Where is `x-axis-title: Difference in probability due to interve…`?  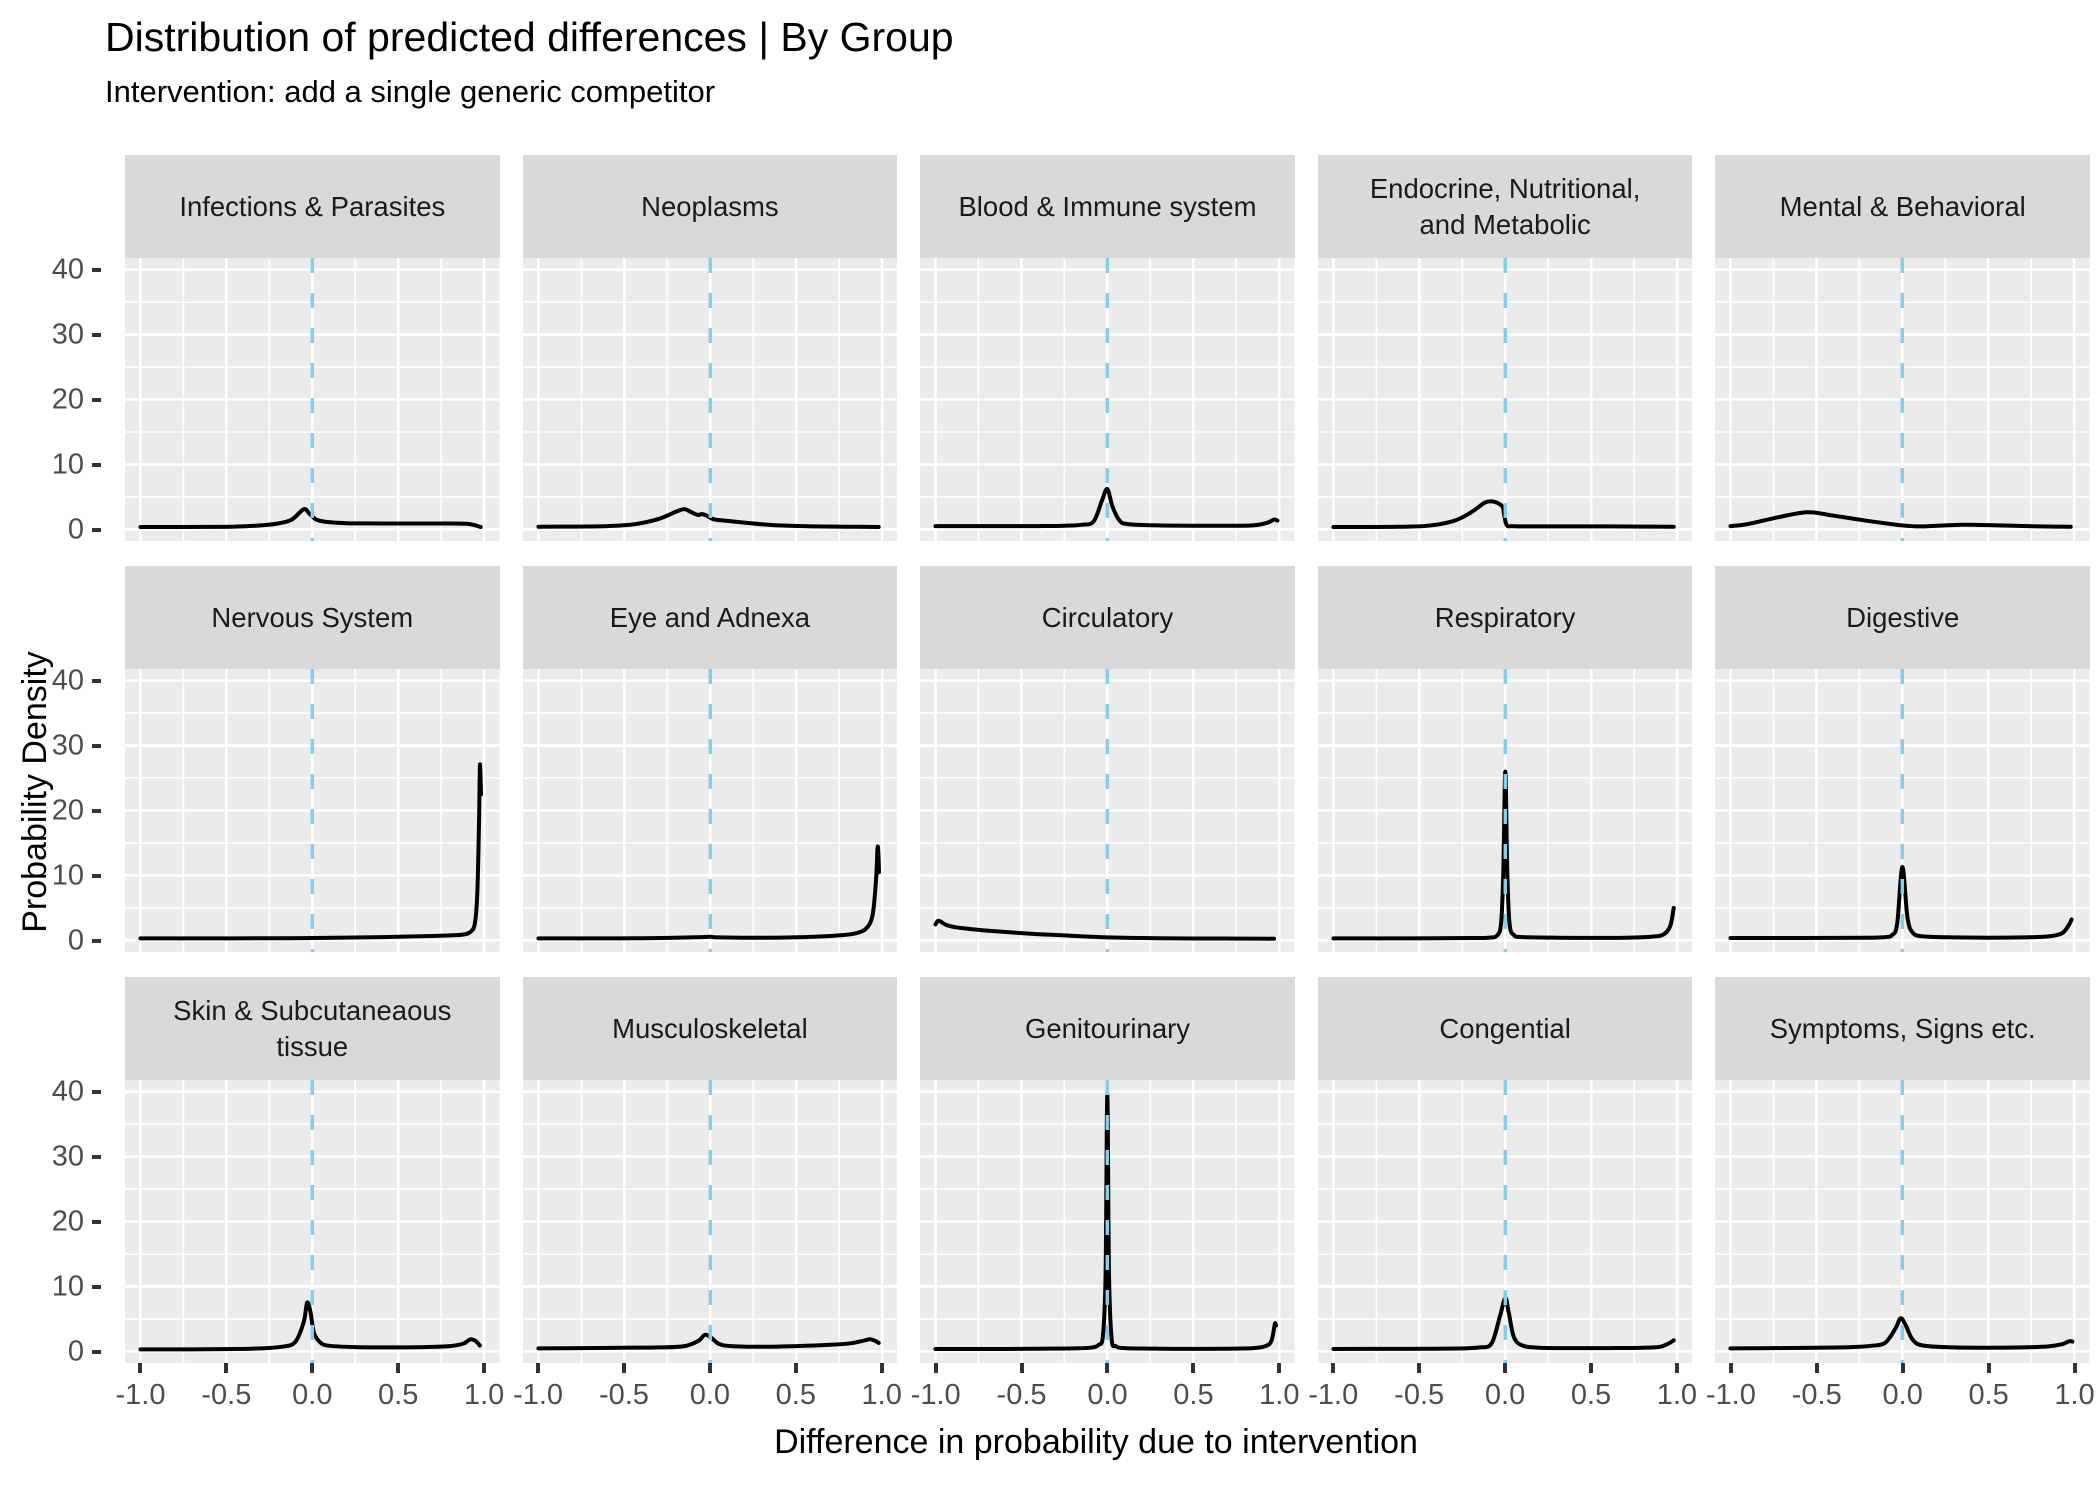 x-axis-title: Difference in probability due to interve… is located at coordinates (1096, 1442).